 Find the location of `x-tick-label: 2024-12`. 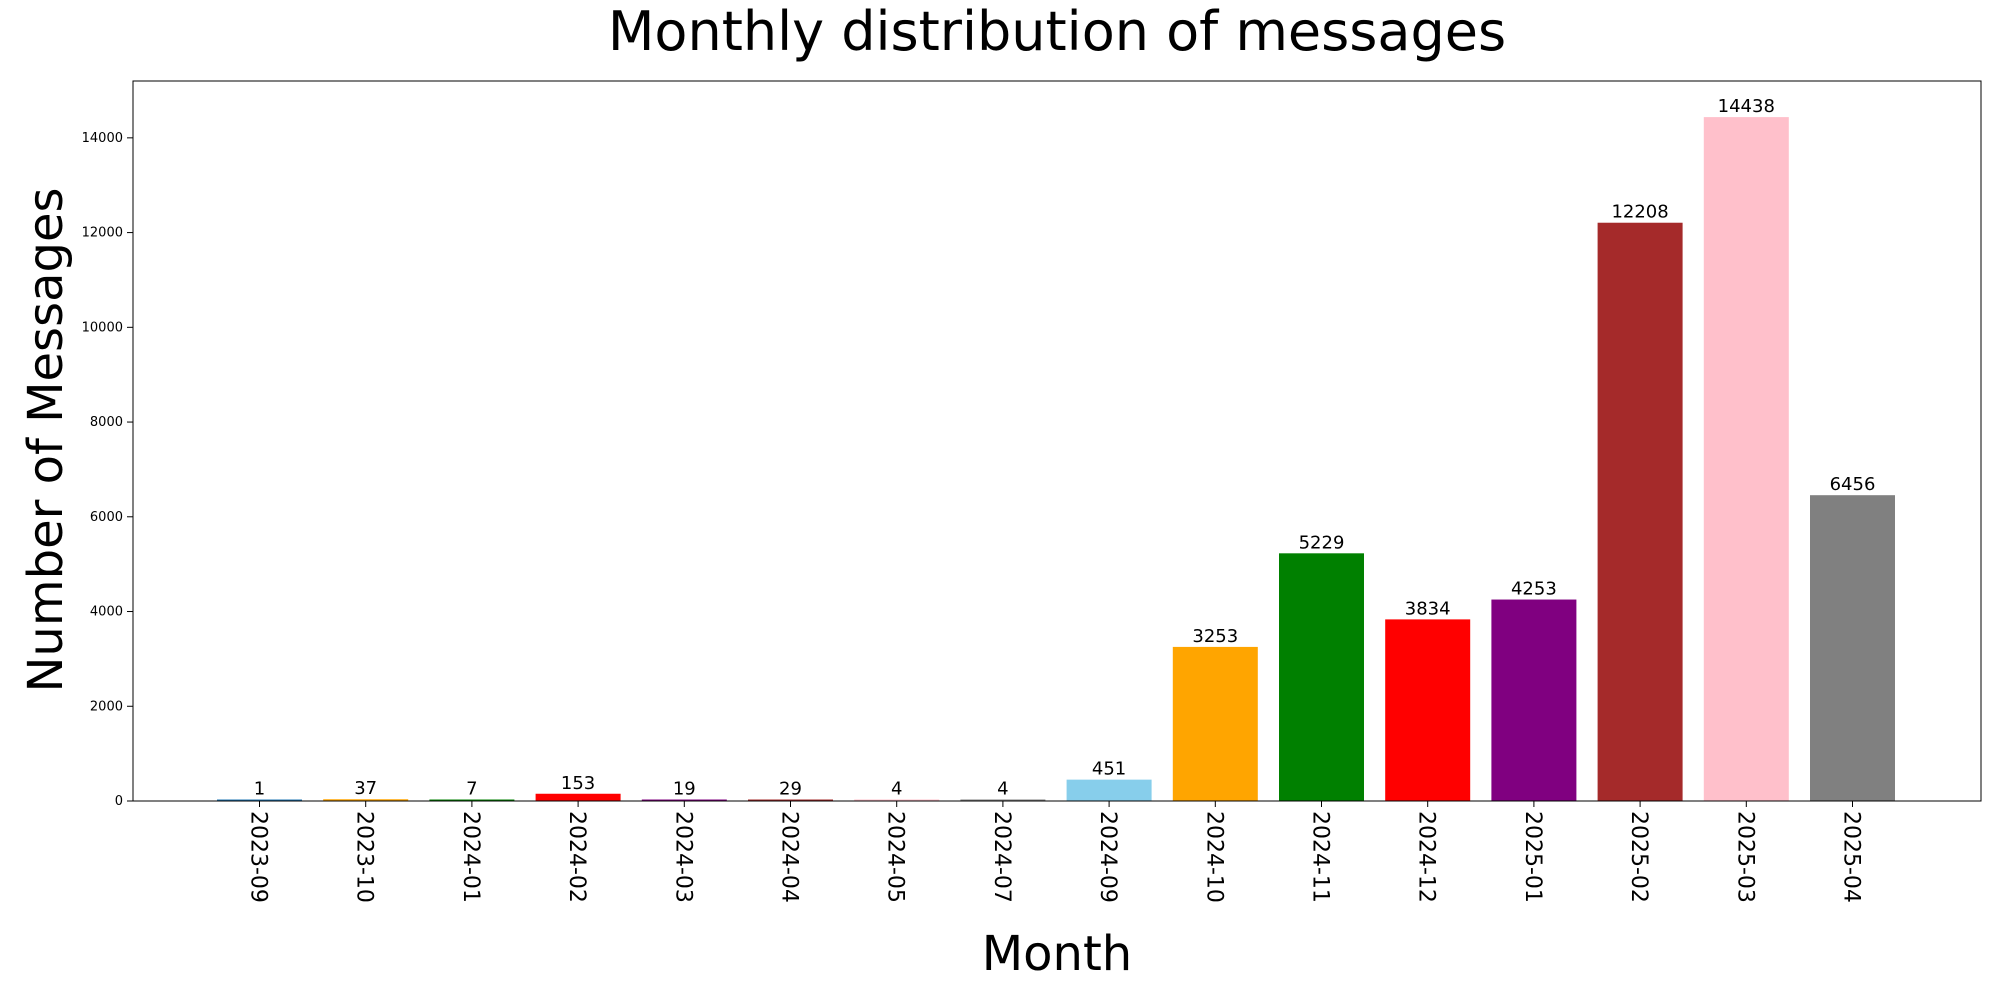

x-tick-label: 2024-12 is located at coordinates (1426, 857).